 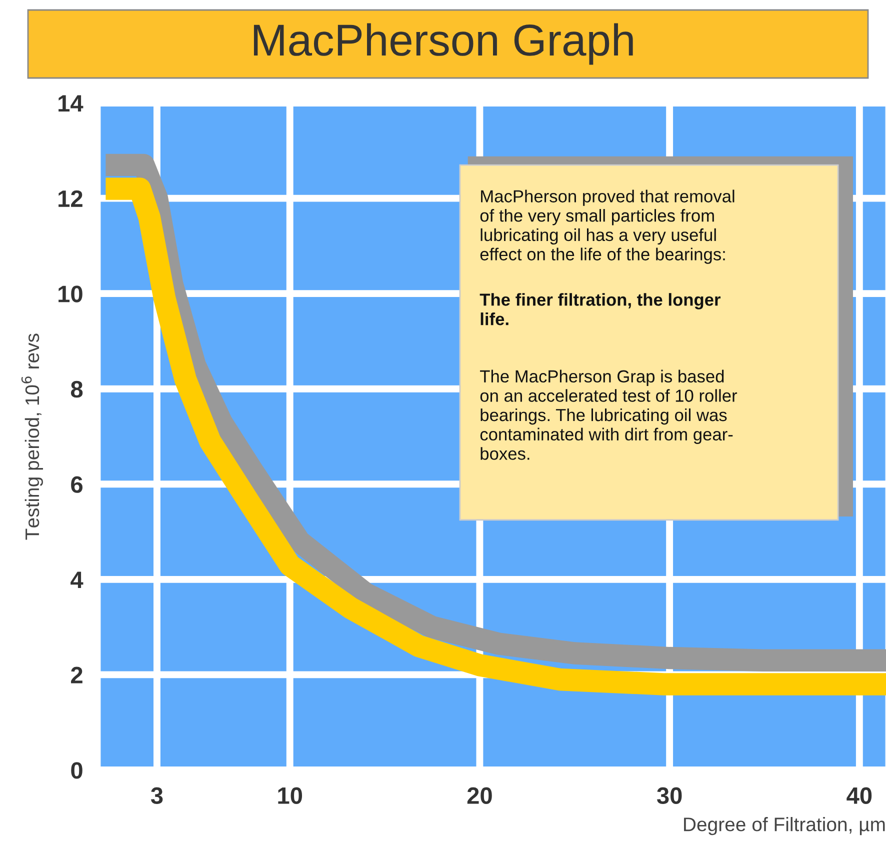 What do you see at coordinates (609, 415) in the screenshot?
I see `annotation: The MacPherson Grap is based on an accelerated test of 10 roller bearings. The lubricating oil was contaminated with dirt from gear- boxes.` at bounding box center [609, 415].